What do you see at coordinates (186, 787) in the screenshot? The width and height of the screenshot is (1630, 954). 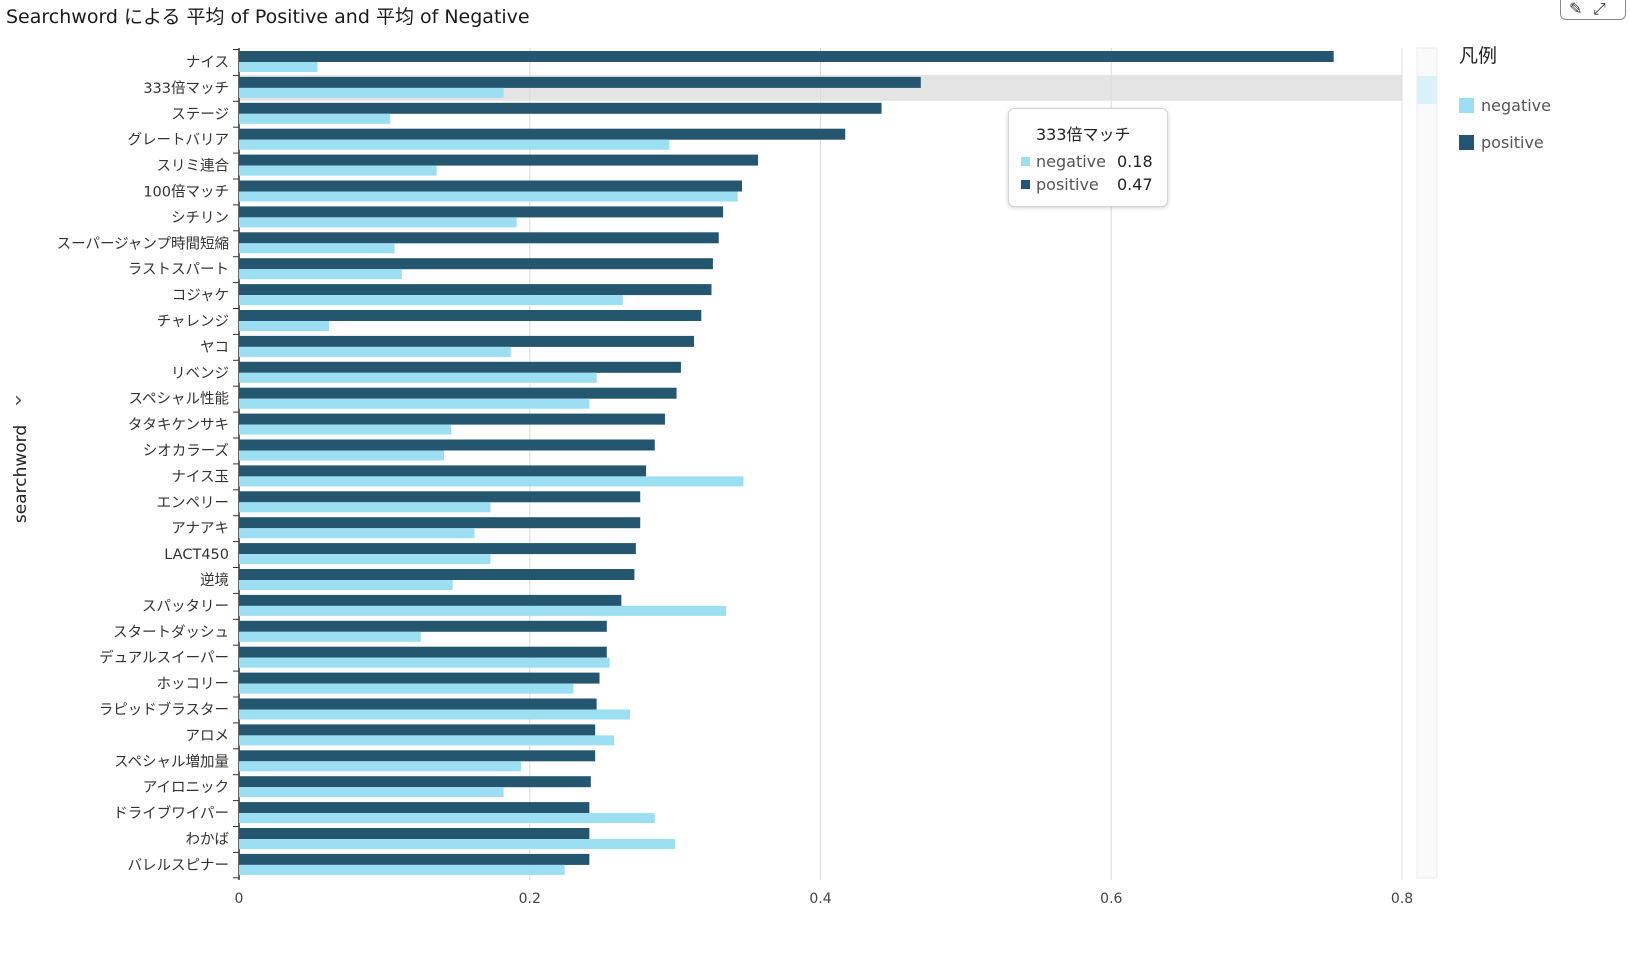 I see `category-label: アイロニック` at bounding box center [186, 787].